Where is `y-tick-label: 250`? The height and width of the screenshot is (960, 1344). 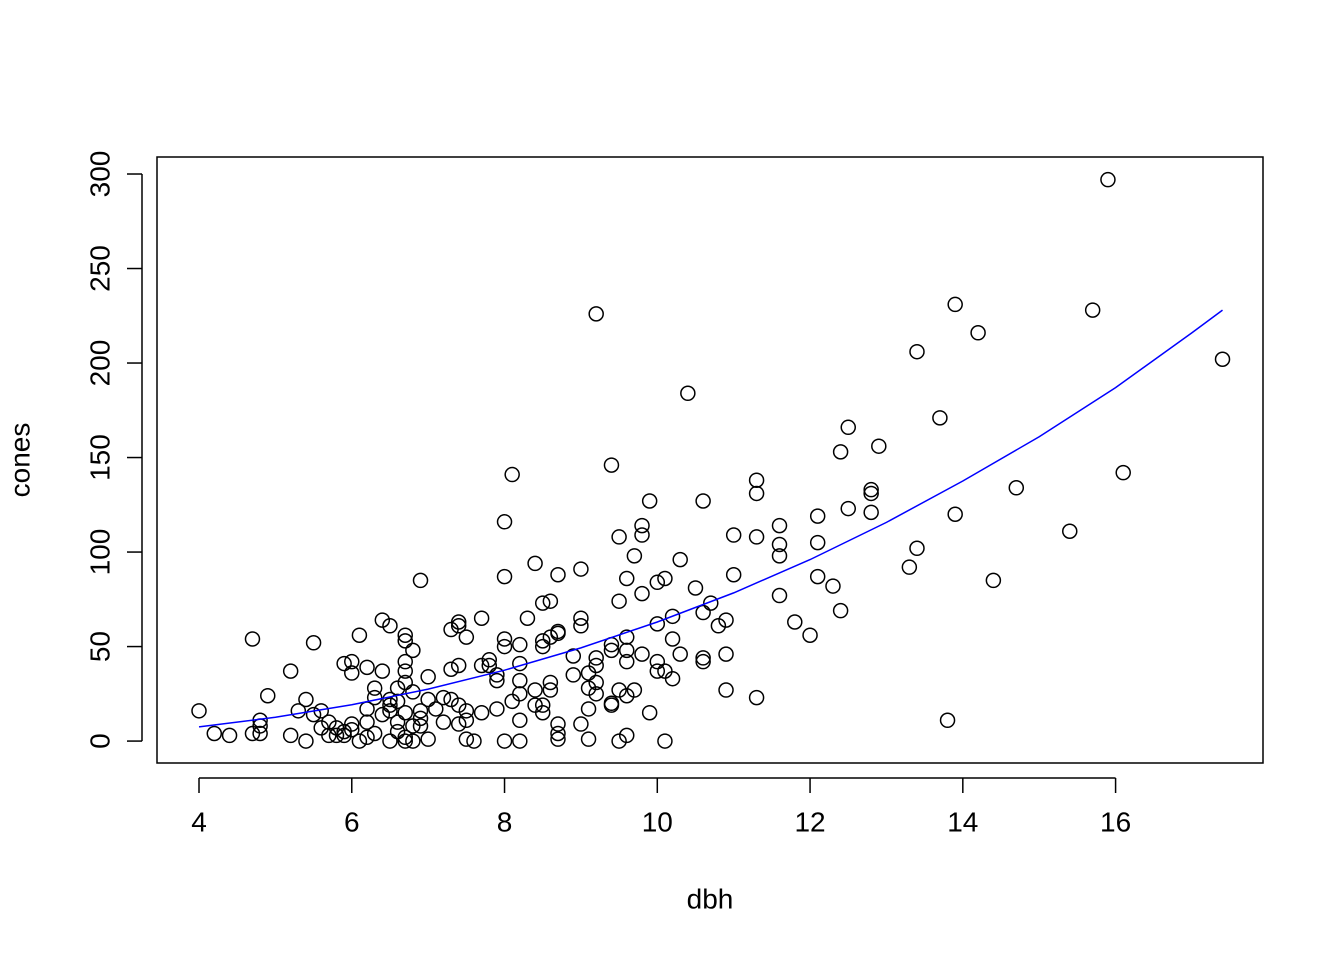 y-tick-label: 250 is located at coordinates (99, 268).